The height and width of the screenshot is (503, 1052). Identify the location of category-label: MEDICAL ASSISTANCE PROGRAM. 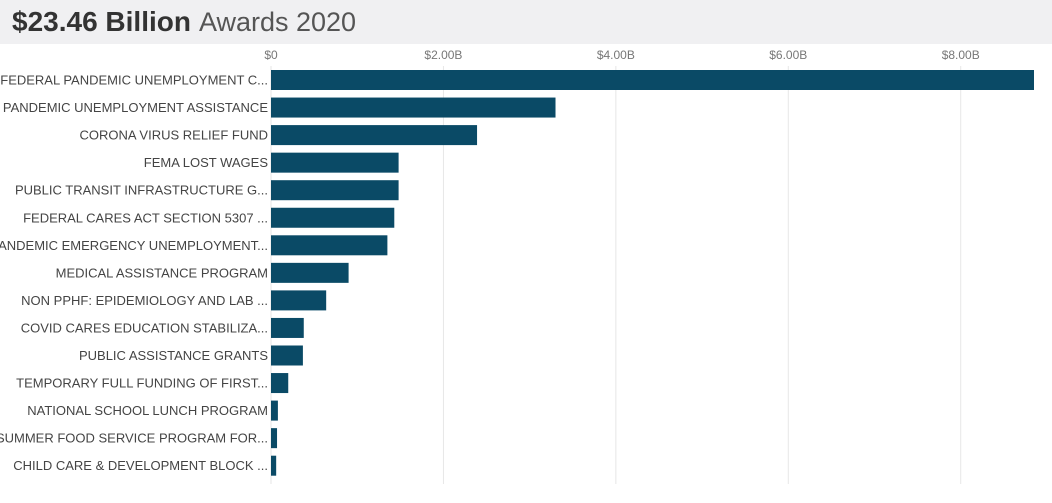
(162, 272).